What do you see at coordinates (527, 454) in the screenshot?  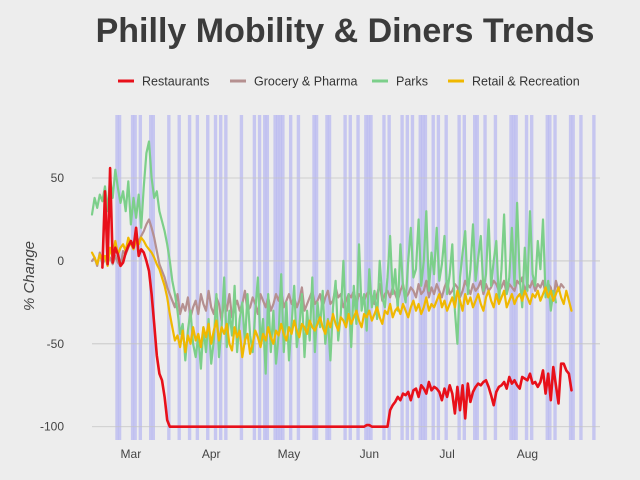 I see `x-tick-label: Aug` at bounding box center [527, 454].